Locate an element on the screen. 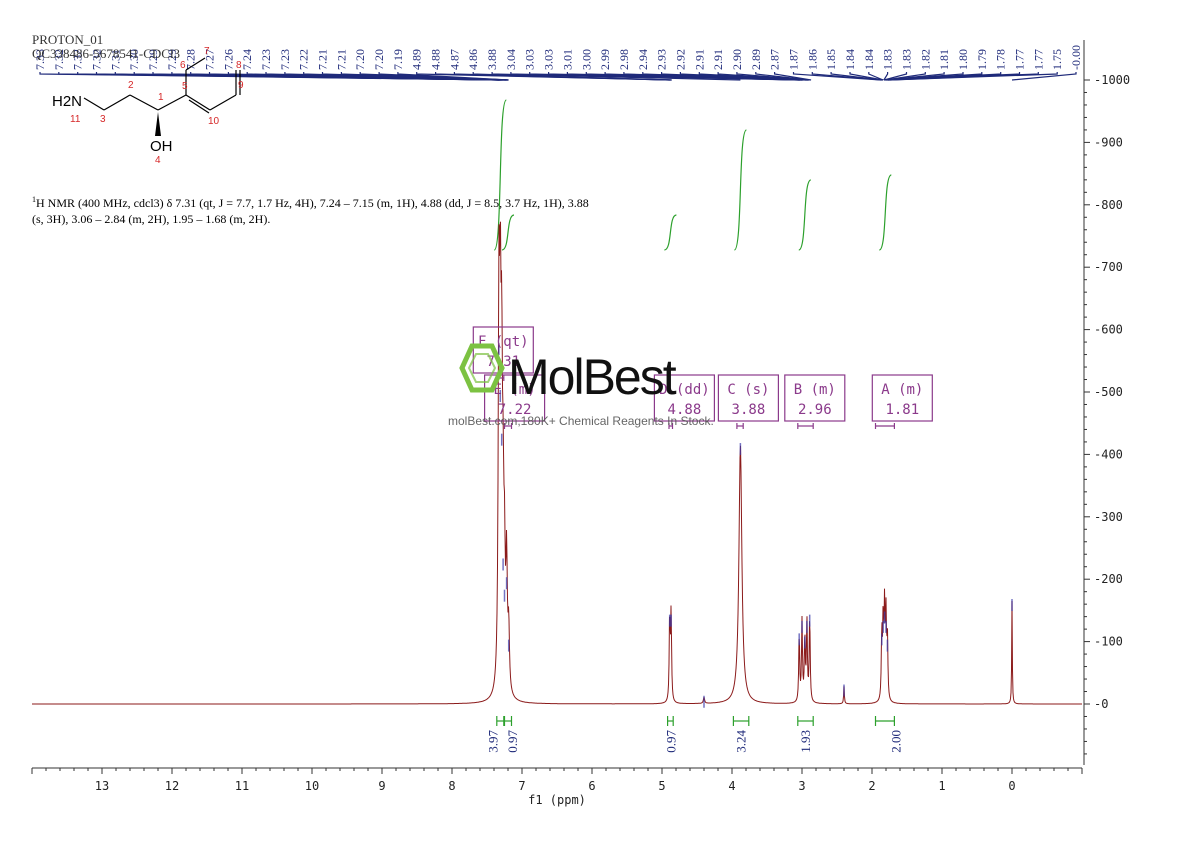 This screenshot has width=1190, height=841. atom-number-1: 1 is located at coordinates (161, 97).